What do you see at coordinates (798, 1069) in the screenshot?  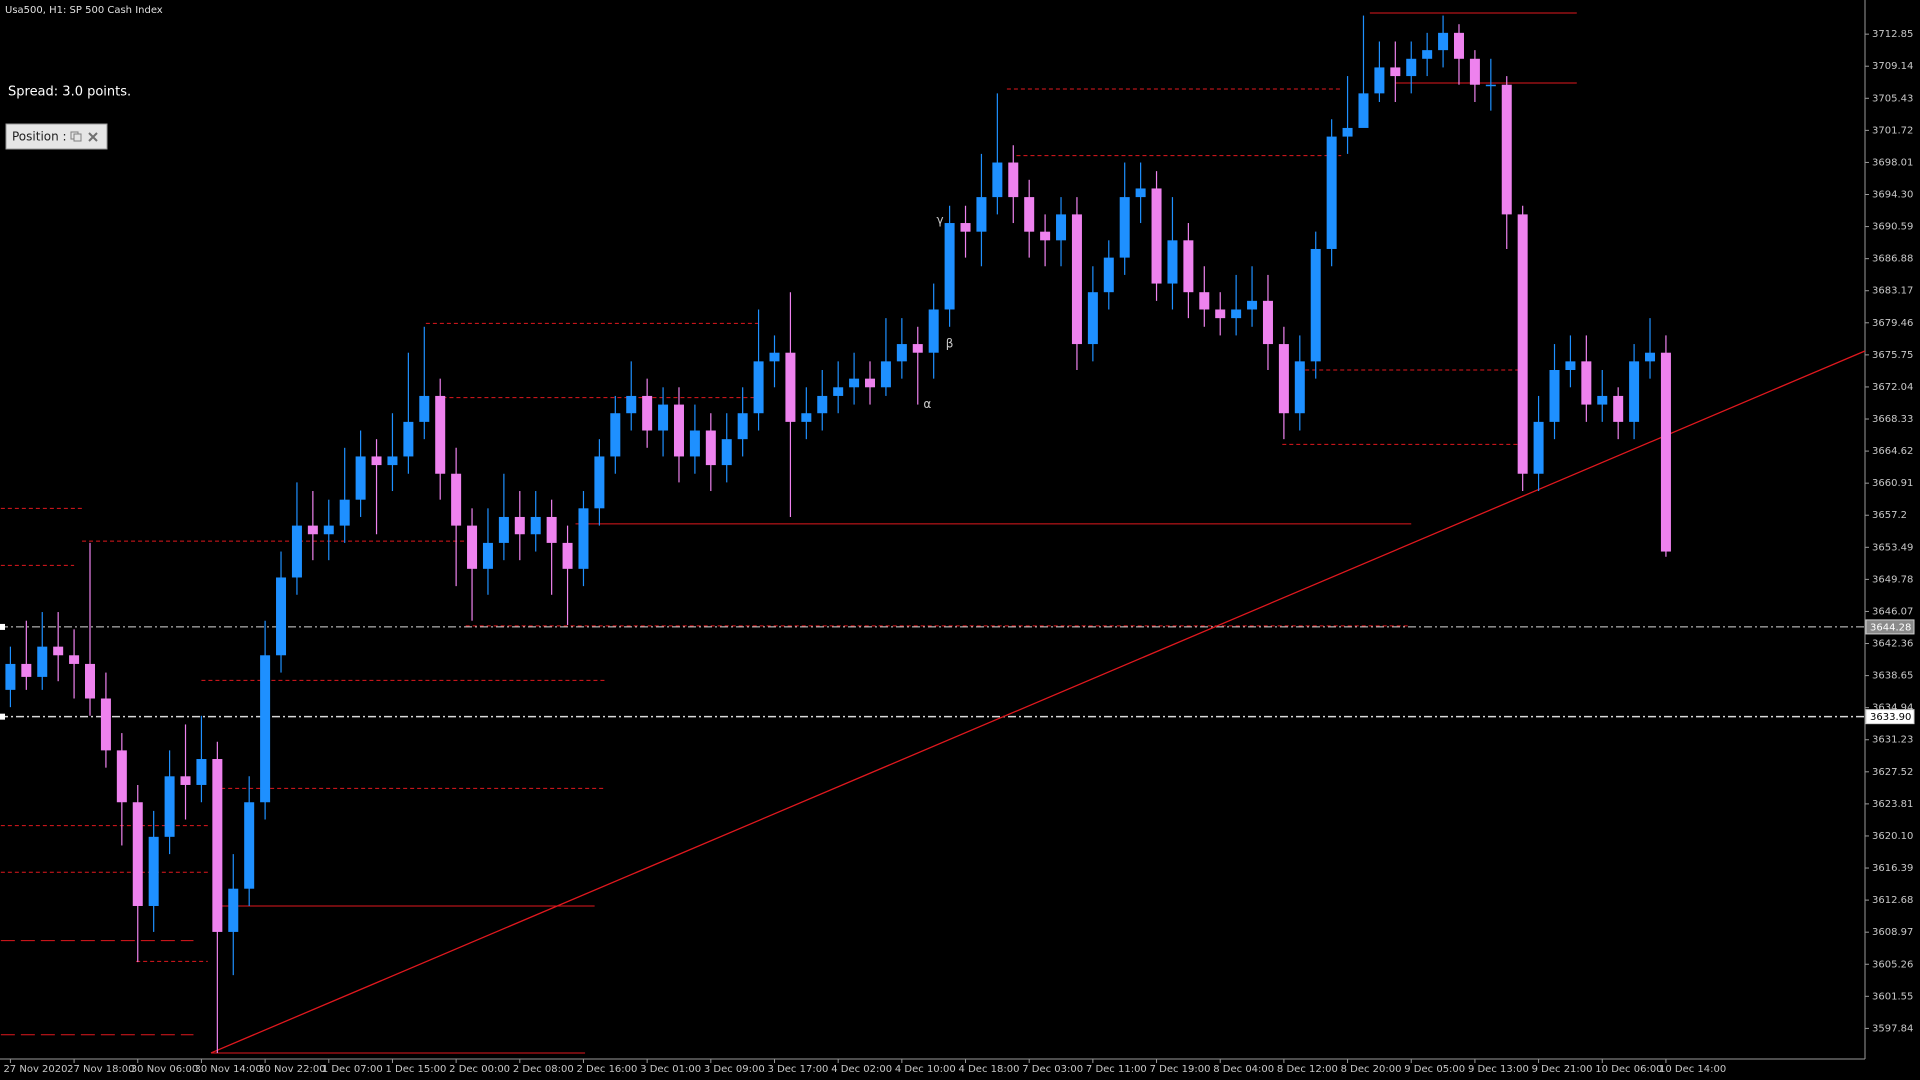 I see `x-tick-label: 3 Dec 17:00` at bounding box center [798, 1069].